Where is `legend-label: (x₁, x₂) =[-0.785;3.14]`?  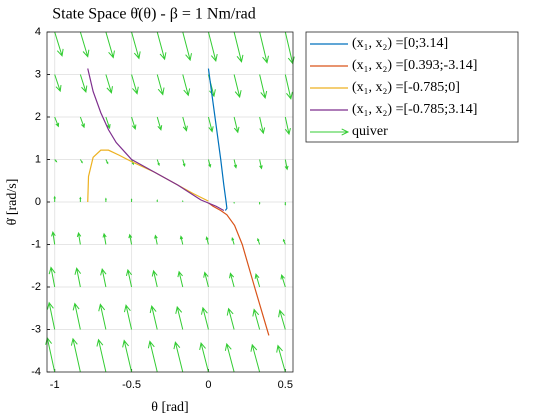
legend-label: (x₁, x₂) =[-0.785;3.14] is located at coordinates (414, 109).